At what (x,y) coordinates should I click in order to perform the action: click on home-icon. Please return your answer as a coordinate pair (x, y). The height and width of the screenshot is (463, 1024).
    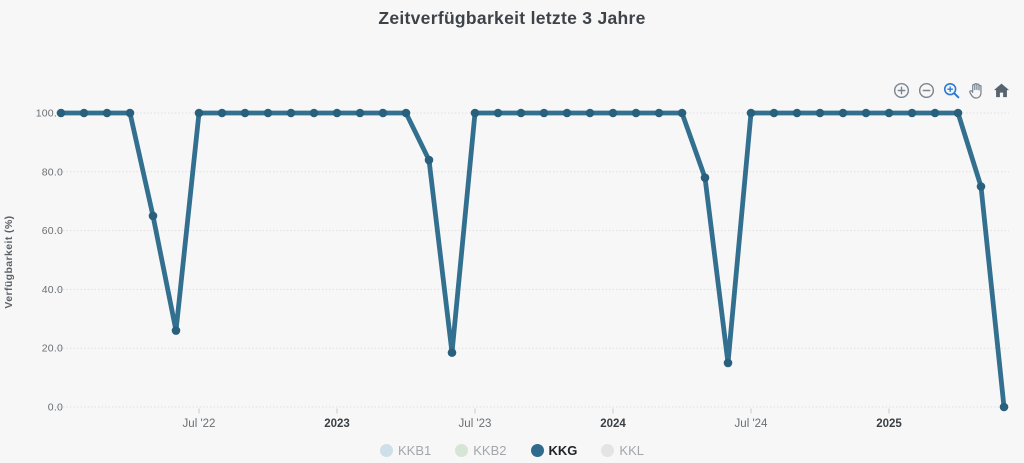
    Looking at the image, I should click on (1001, 90).